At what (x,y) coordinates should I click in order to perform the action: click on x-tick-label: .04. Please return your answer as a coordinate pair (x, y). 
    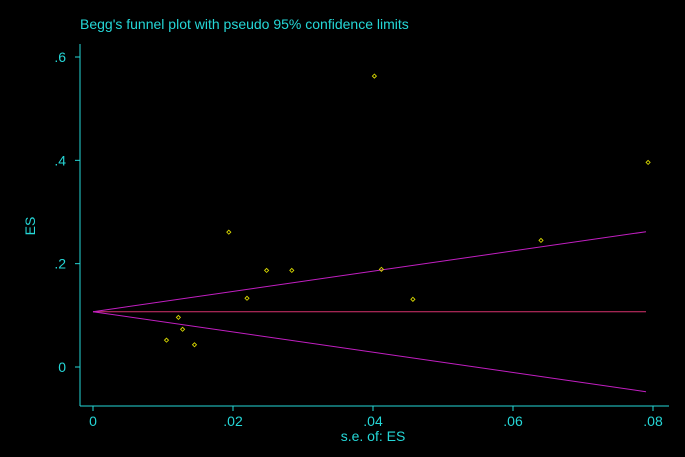
    Looking at the image, I should click on (373, 421).